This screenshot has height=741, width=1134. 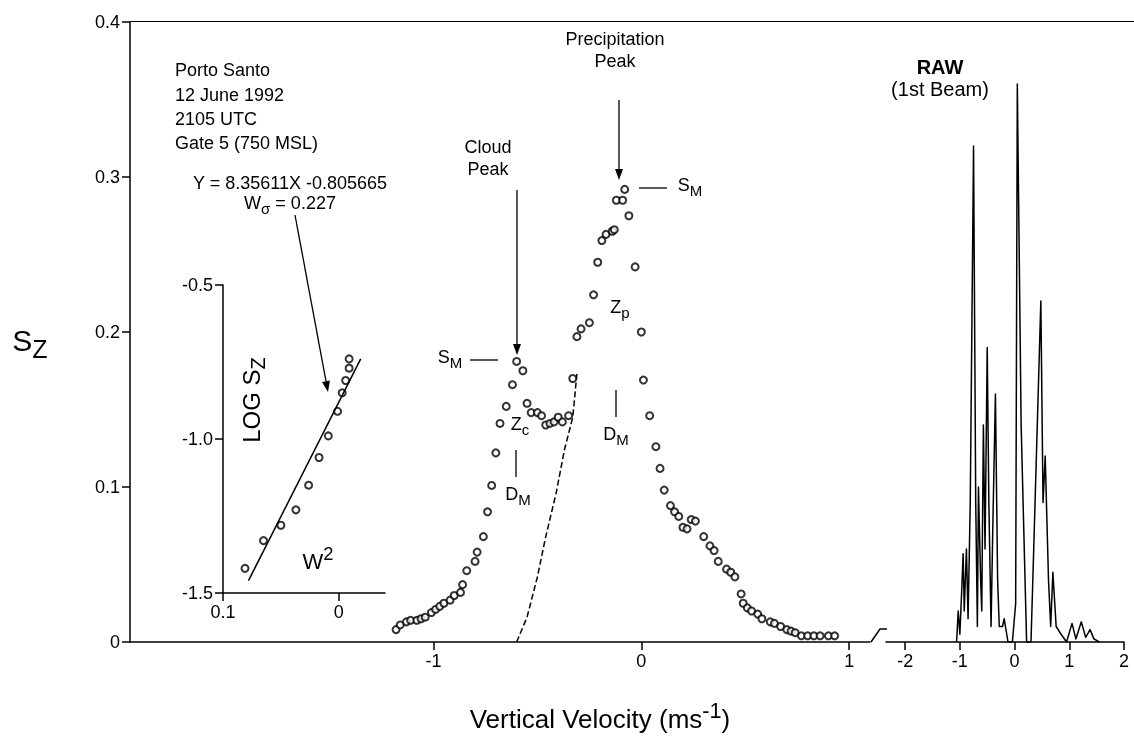 I want to click on y-tick-label: 0.2, so click(x=107, y=332).